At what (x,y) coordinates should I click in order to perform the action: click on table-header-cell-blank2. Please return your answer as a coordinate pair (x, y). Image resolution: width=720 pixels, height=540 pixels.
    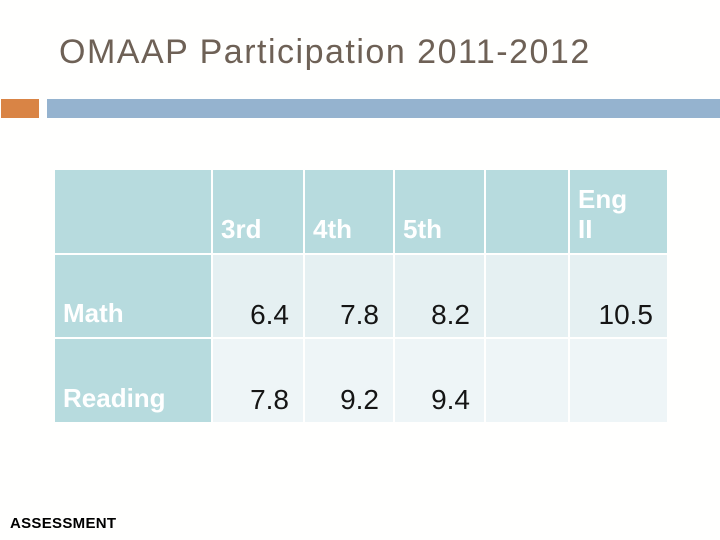
    Looking at the image, I should click on (527, 211).